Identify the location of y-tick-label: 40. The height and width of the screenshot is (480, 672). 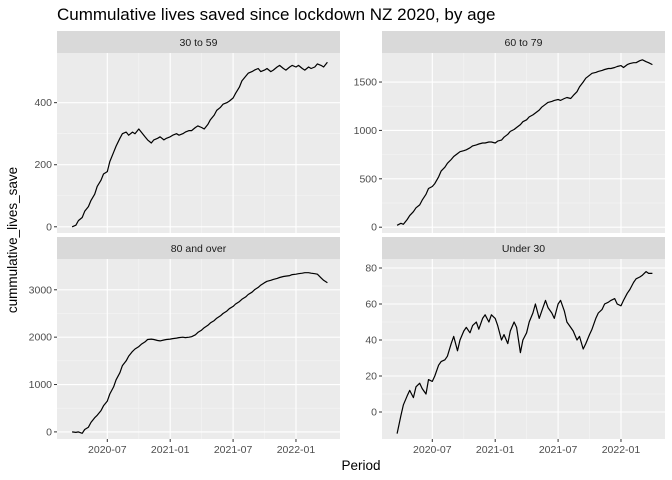
(371, 341).